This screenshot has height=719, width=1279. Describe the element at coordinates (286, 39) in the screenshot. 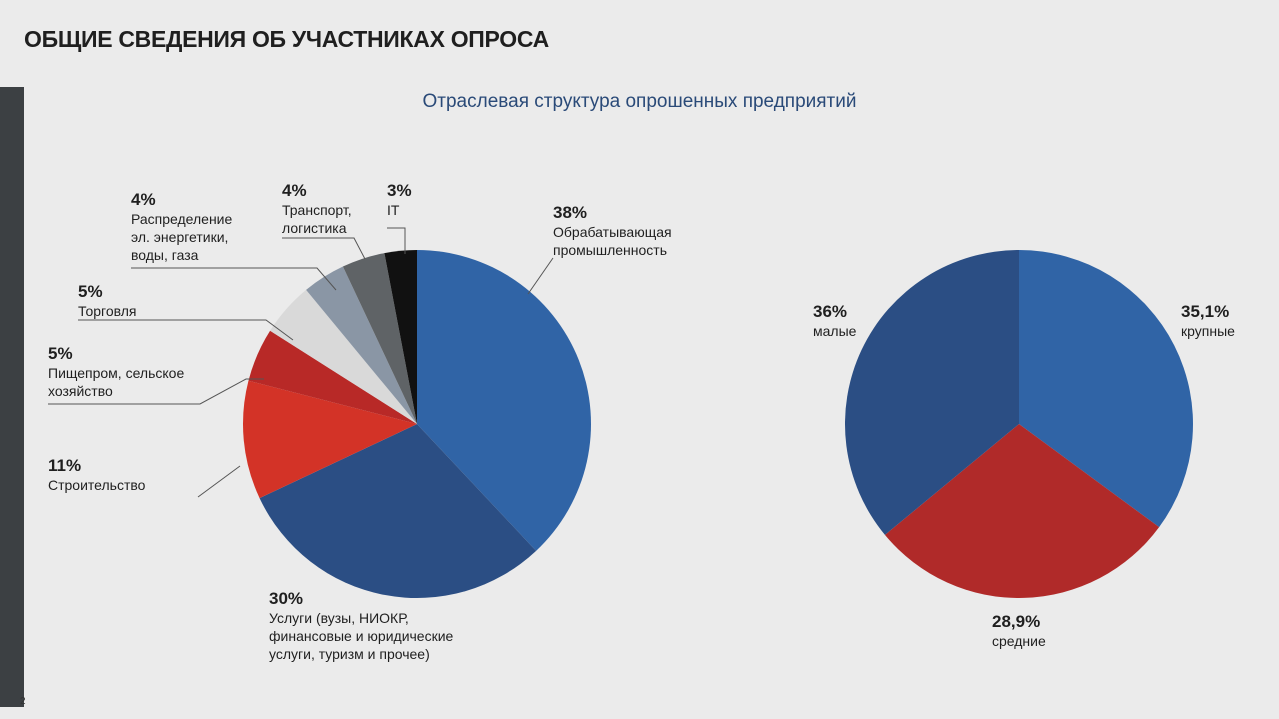

I see `page-title: ОБЩИЕ СВЕДЕНИЯ ОБ УЧАСТНИКАХ ОПРОСА` at that location.